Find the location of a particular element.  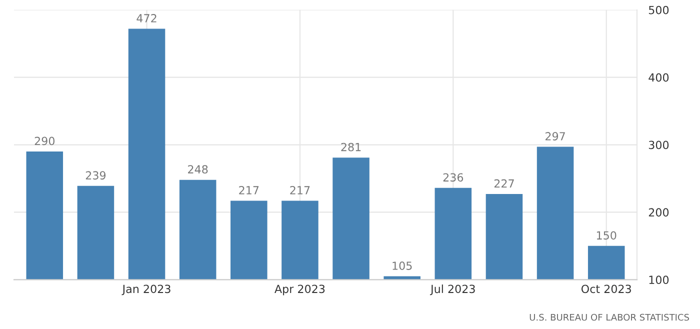

x-tick-label: Jan 2023 is located at coordinates (146, 290).